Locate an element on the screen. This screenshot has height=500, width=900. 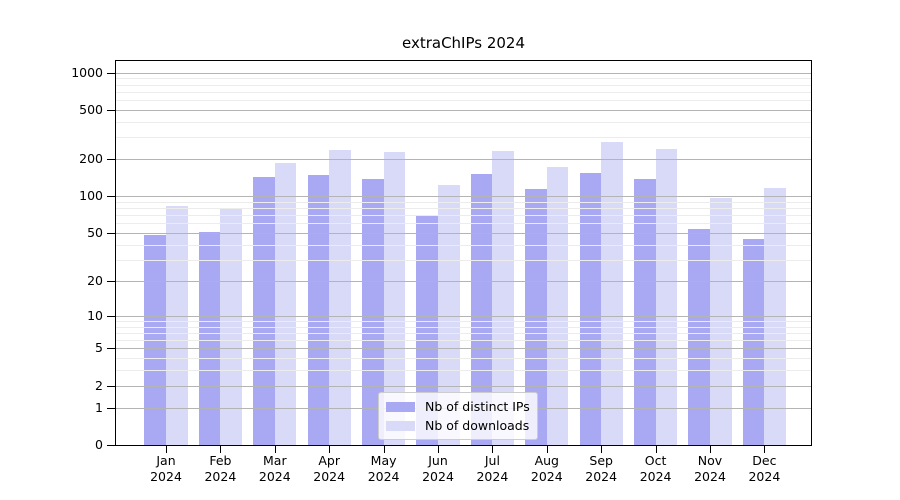
bar-distinct-ips-mar is located at coordinates (264, 310).